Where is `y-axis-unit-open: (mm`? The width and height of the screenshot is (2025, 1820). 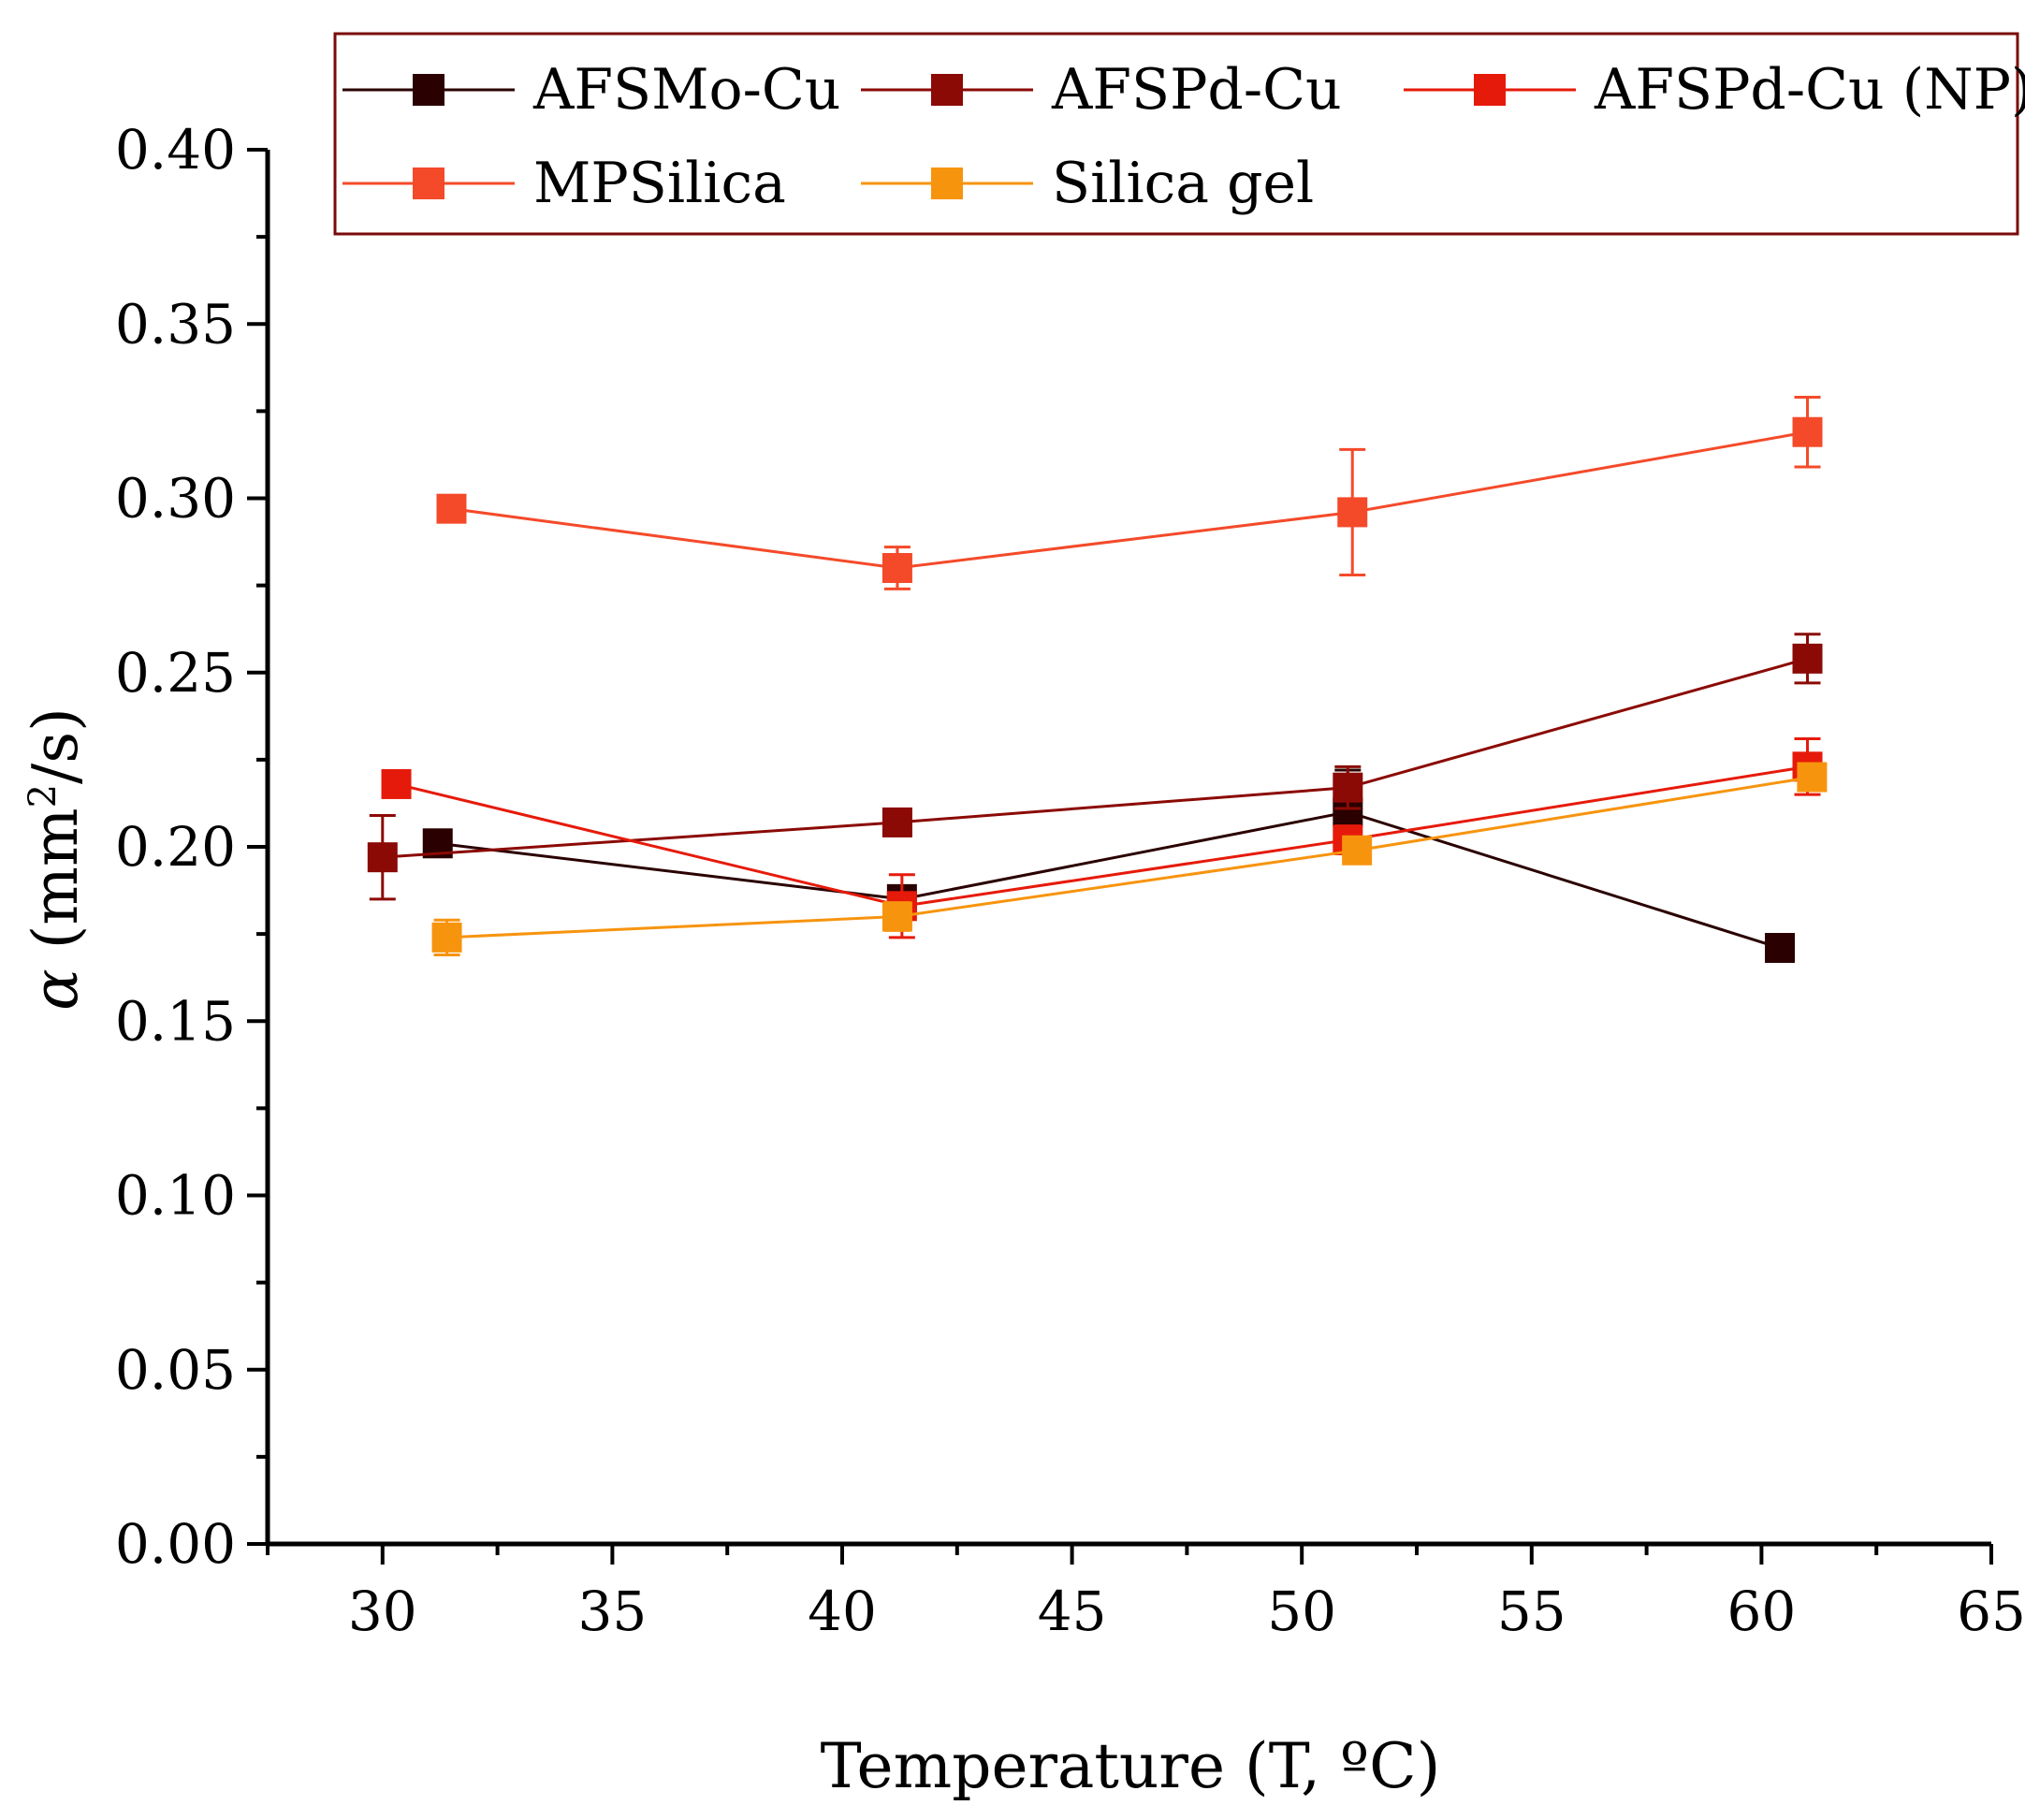
y-axis-unit-open: (mm is located at coordinates (56, 888).